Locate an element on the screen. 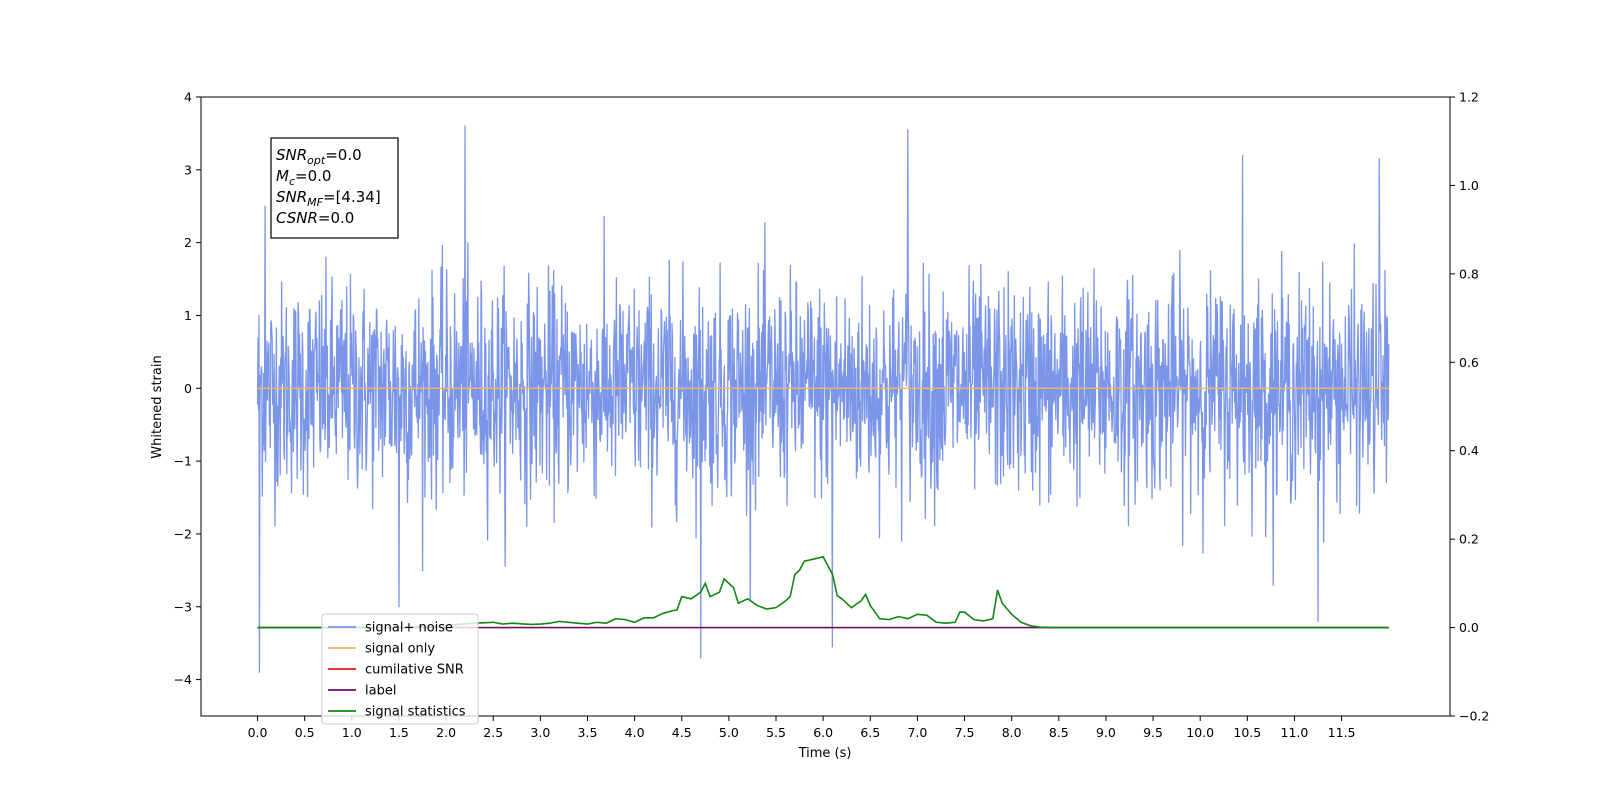 This screenshot has height=800, width=1600. x-tick-label: 1.0 is located at coordinates (352, 732).